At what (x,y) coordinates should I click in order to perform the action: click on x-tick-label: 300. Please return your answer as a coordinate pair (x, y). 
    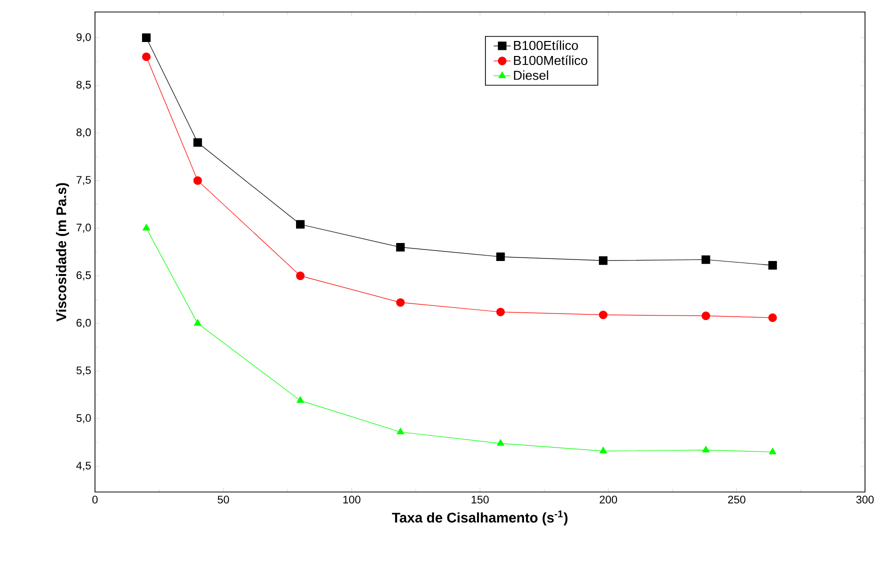
    Looking at the image, I should click on (865, 500).